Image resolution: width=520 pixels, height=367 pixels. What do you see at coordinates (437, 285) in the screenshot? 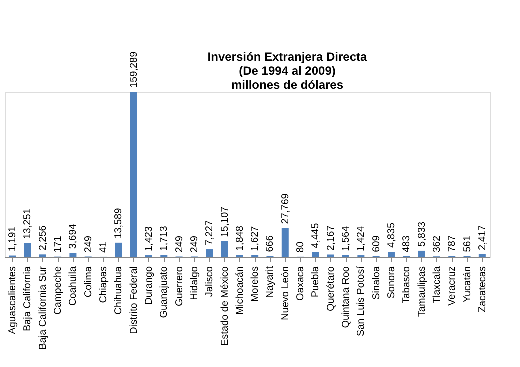
I see `x-tick-label: Tlaxcala` at bounding box center [437, 285].